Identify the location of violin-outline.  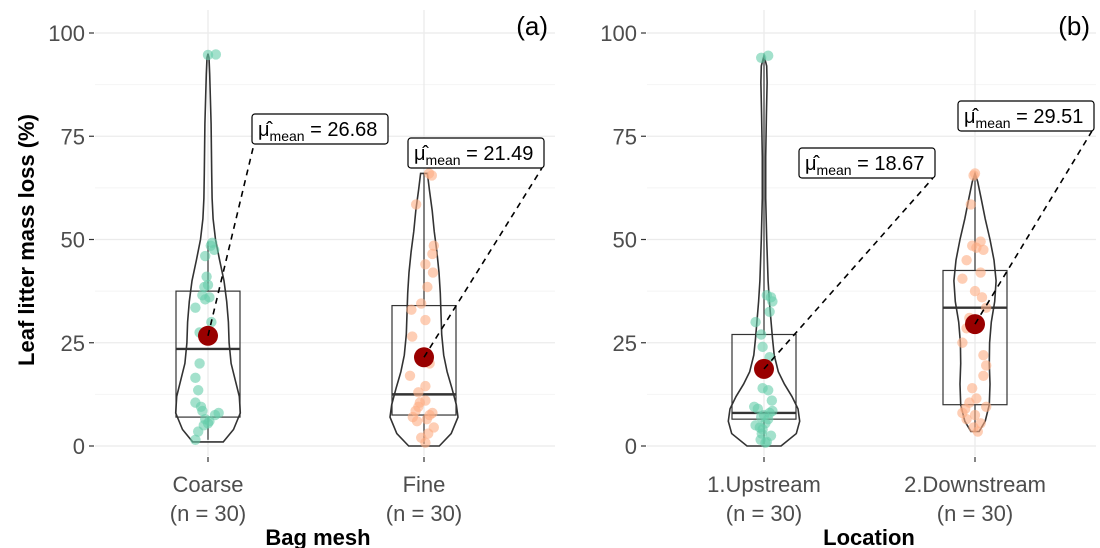
(424, 309).